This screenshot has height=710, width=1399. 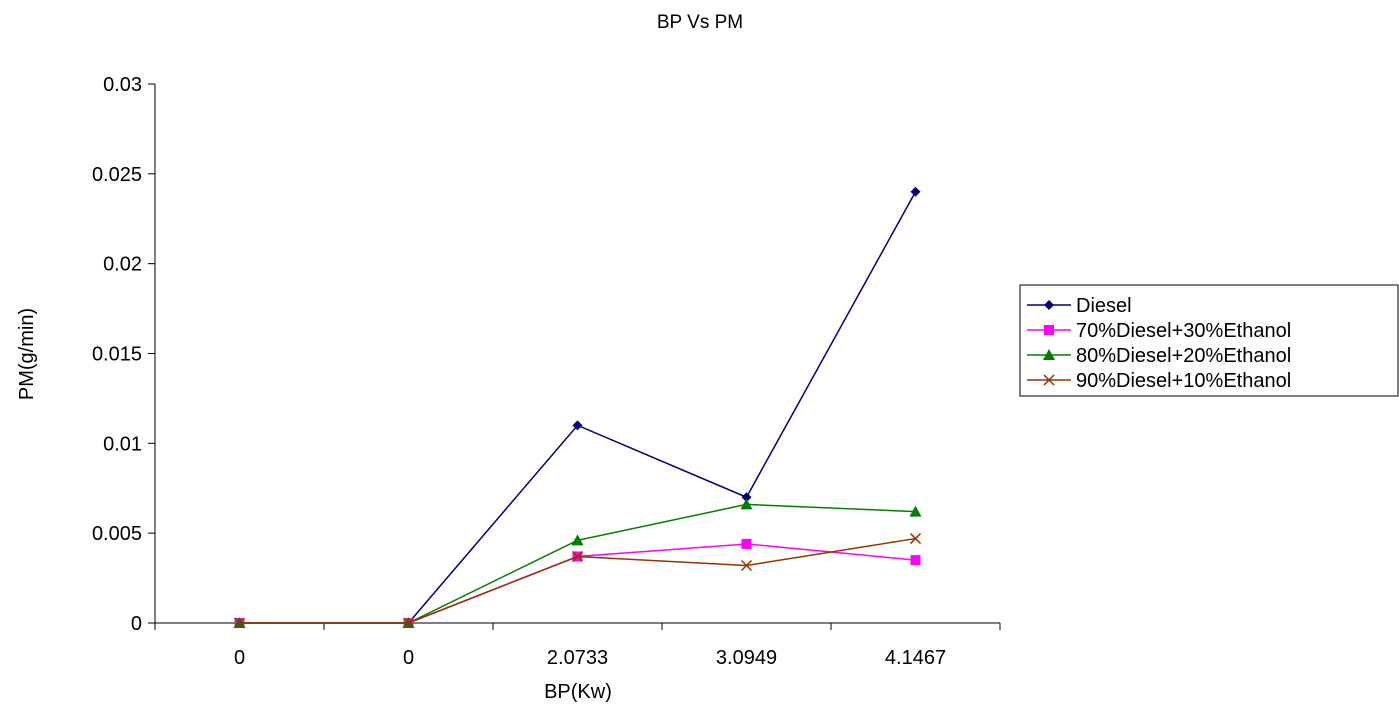 I want to click on x-tick-label: 4.1467, so click(x=915, y=658).